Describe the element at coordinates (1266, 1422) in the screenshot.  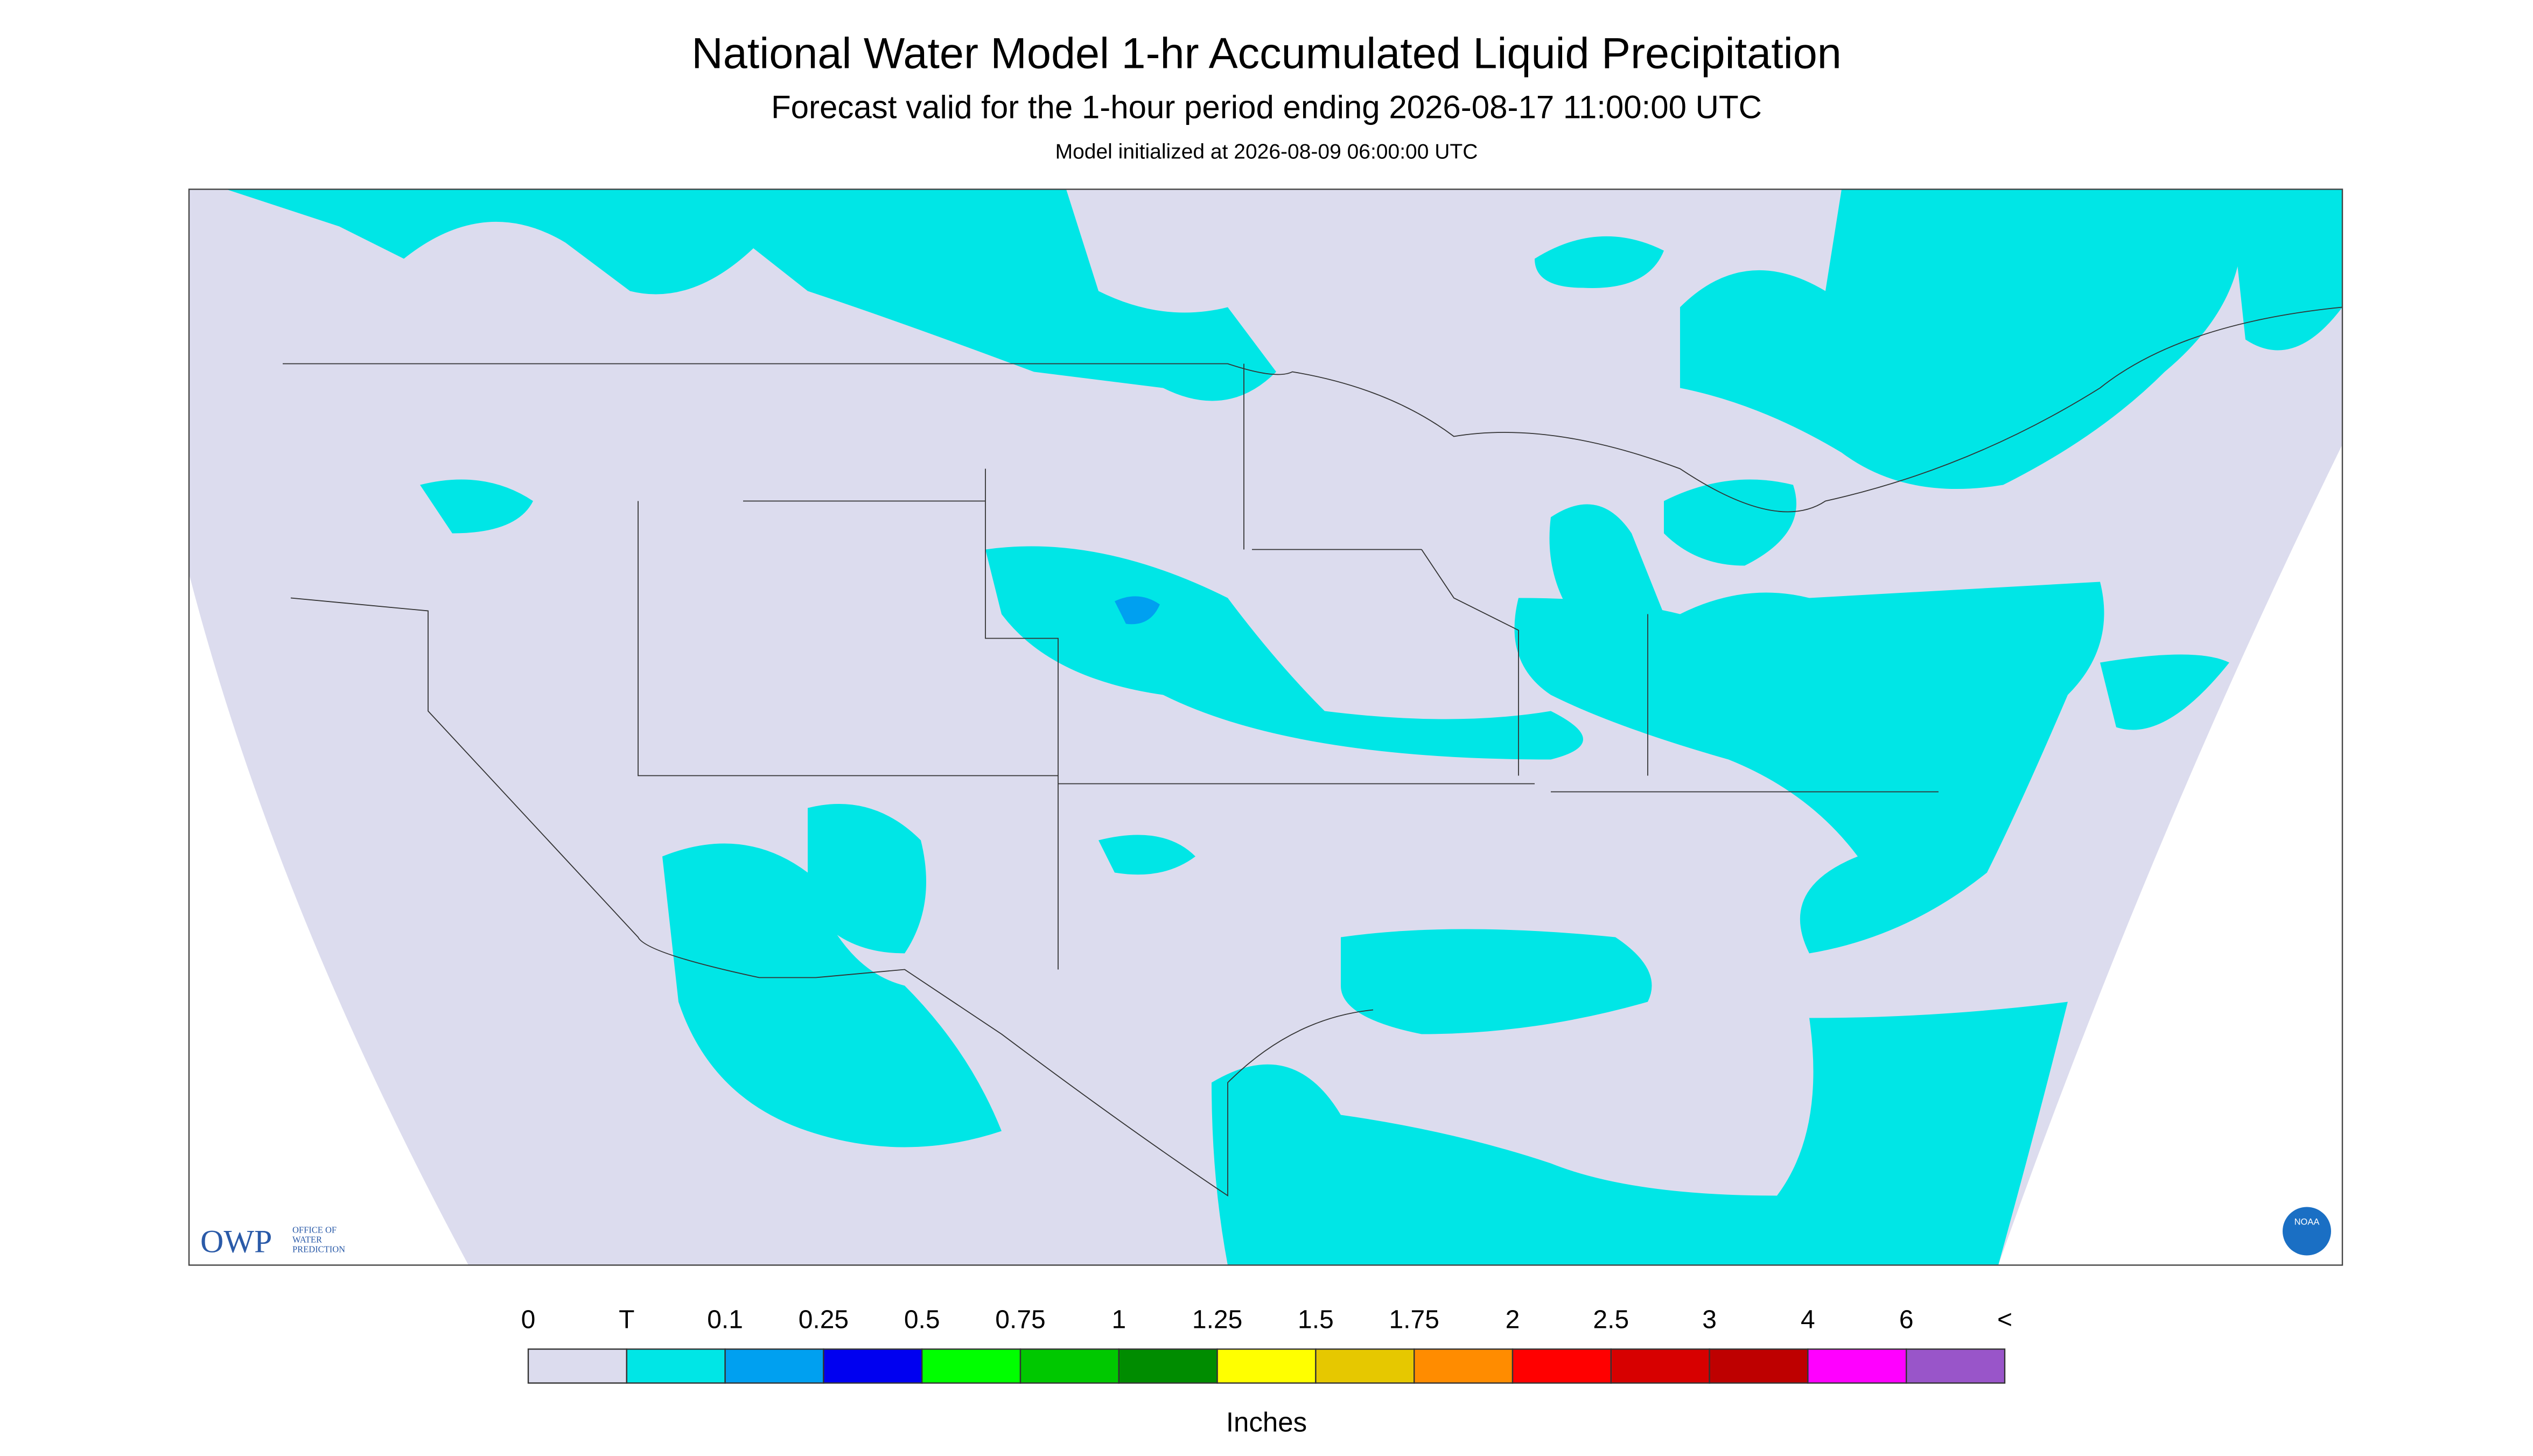
I see `colorbar-units: Inches` at that location.